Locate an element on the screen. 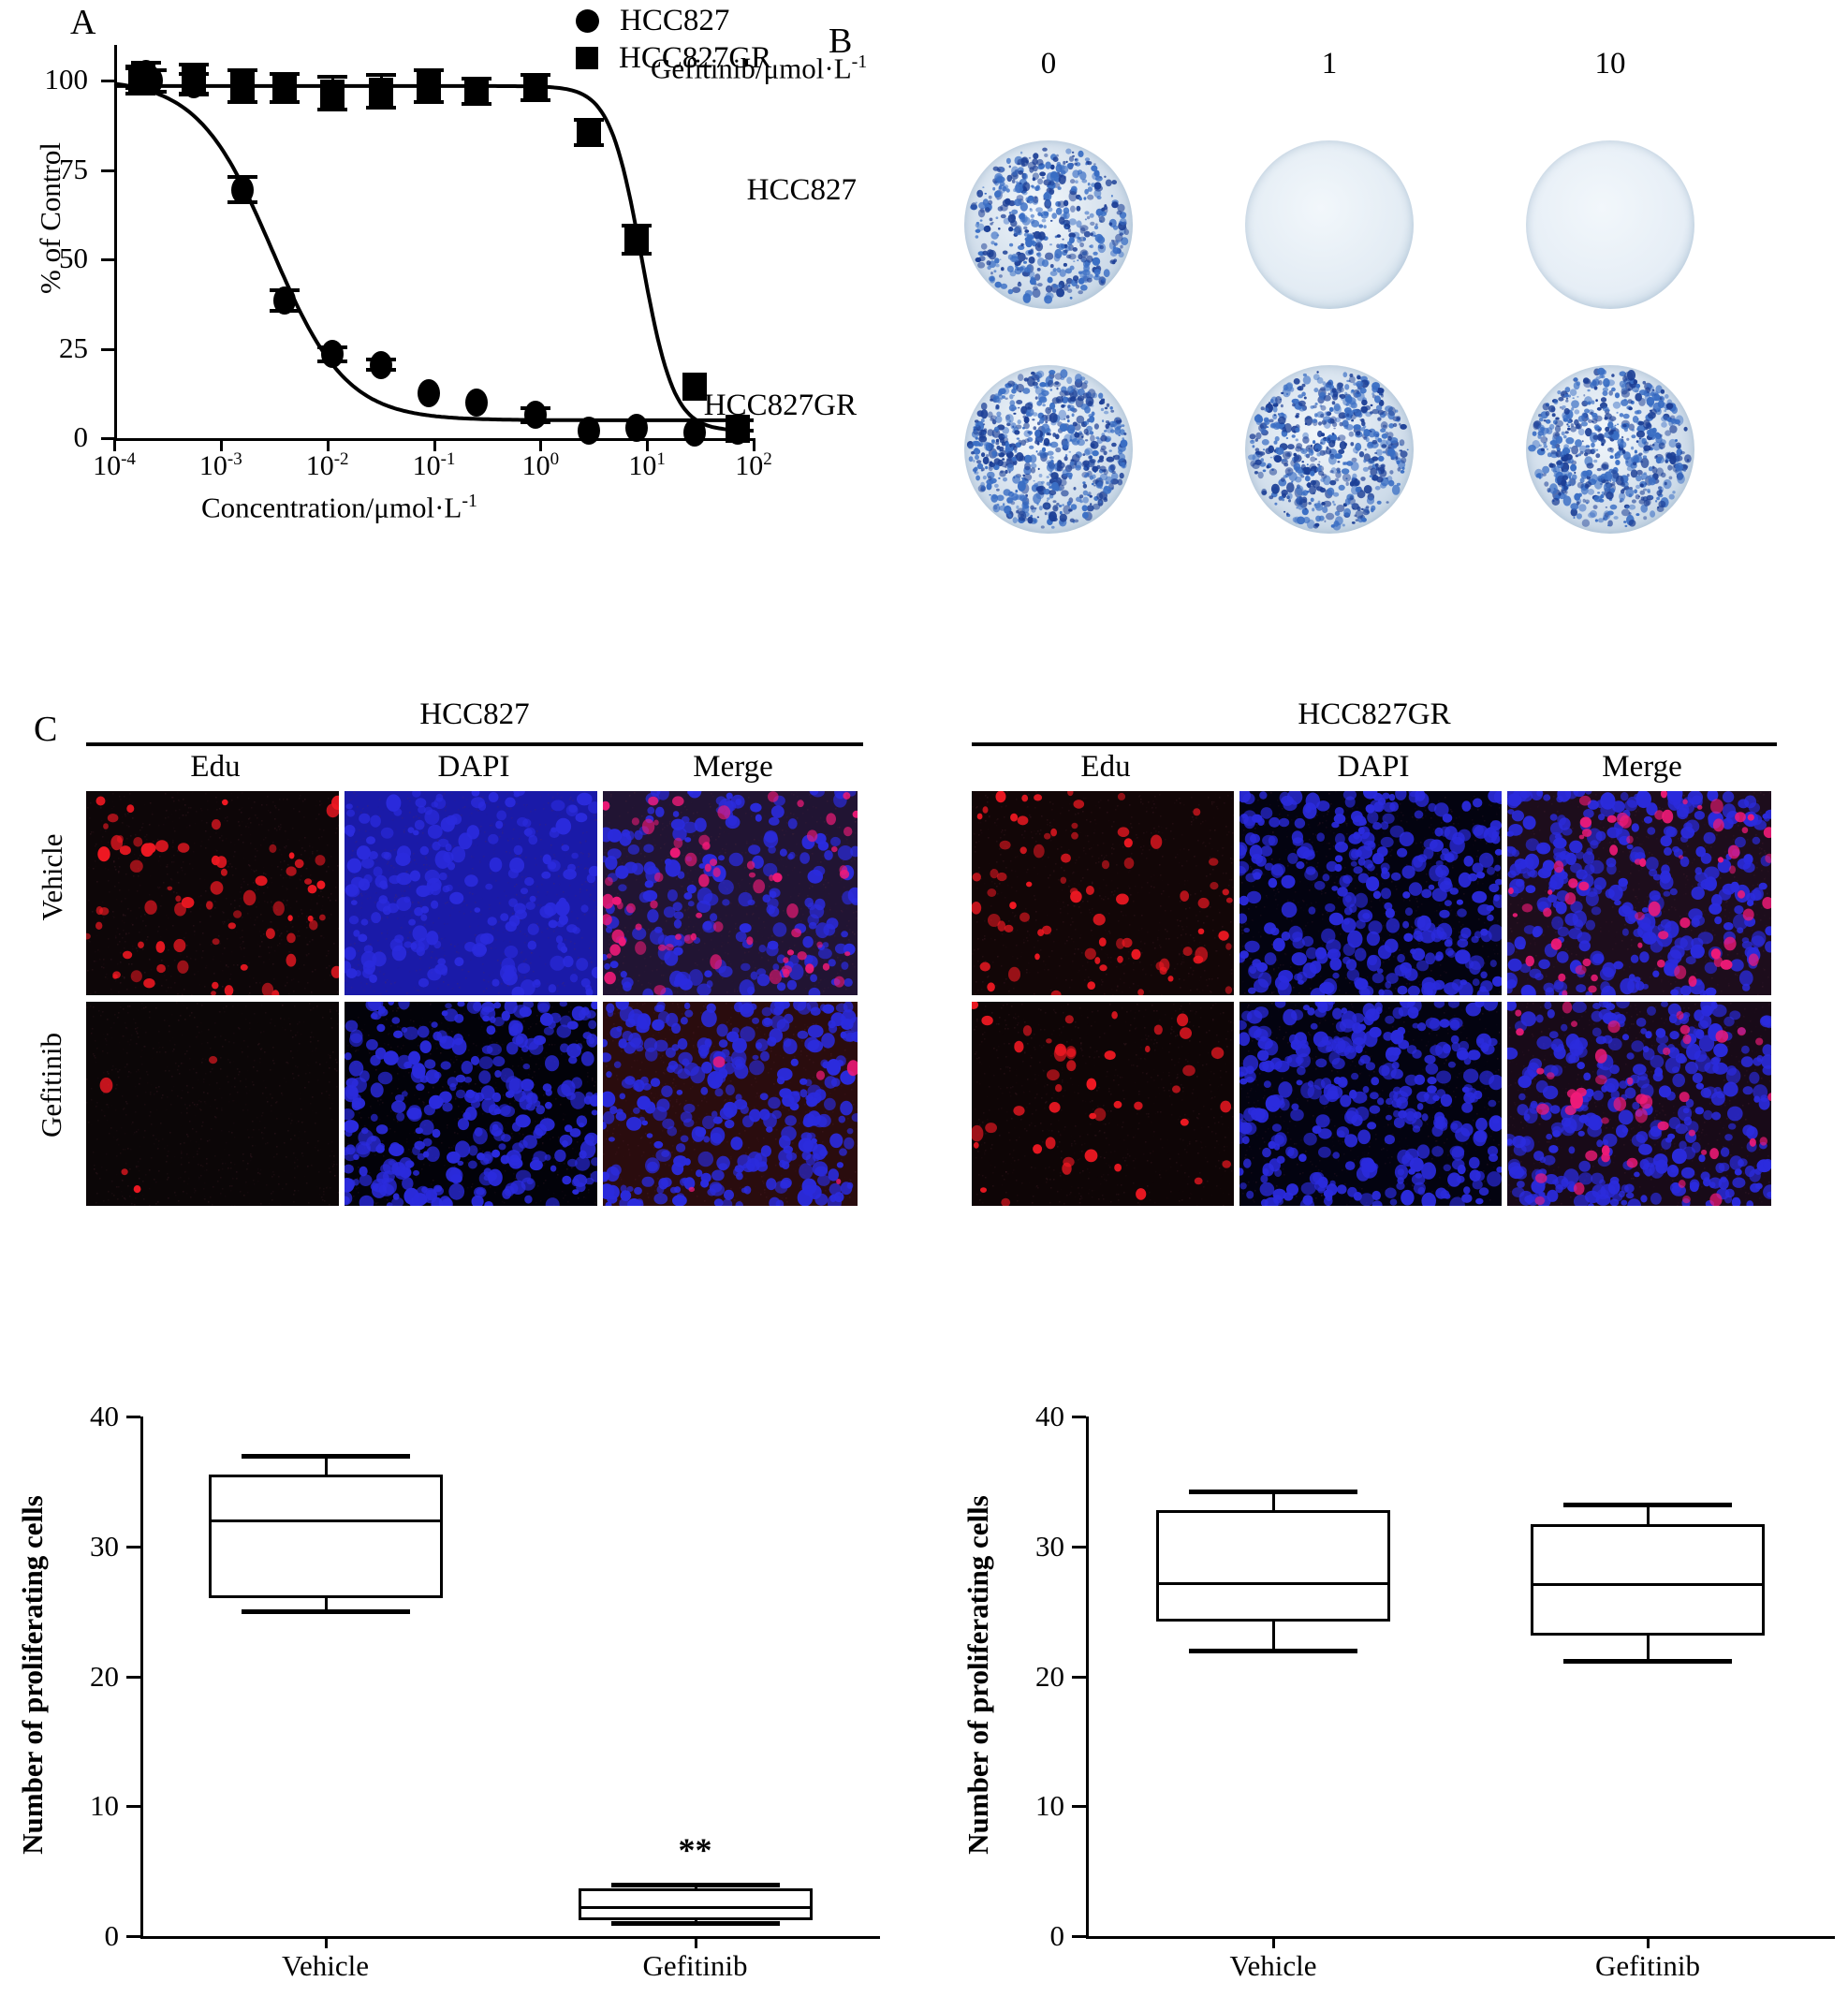 The width and height of the screenshot is (1848, 2011). panel-a-x-tick-label: 101 is located at coordinates (647, 466).